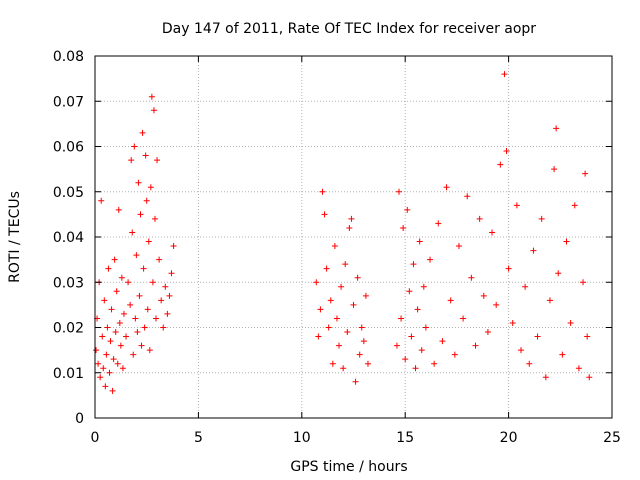 The image size is (640, 480). I want to click on y-tick-label: 0.04, so click(68, 238).